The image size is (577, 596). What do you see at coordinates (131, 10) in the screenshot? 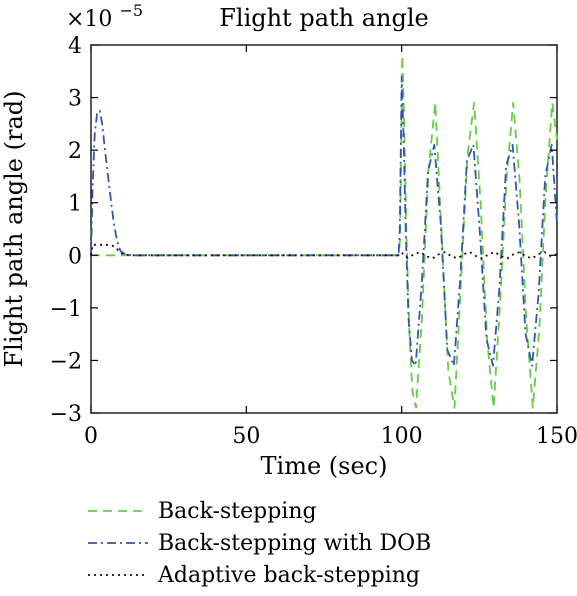
I see `y-multiplier-exponent: −5` at bounding box center [131, 10].